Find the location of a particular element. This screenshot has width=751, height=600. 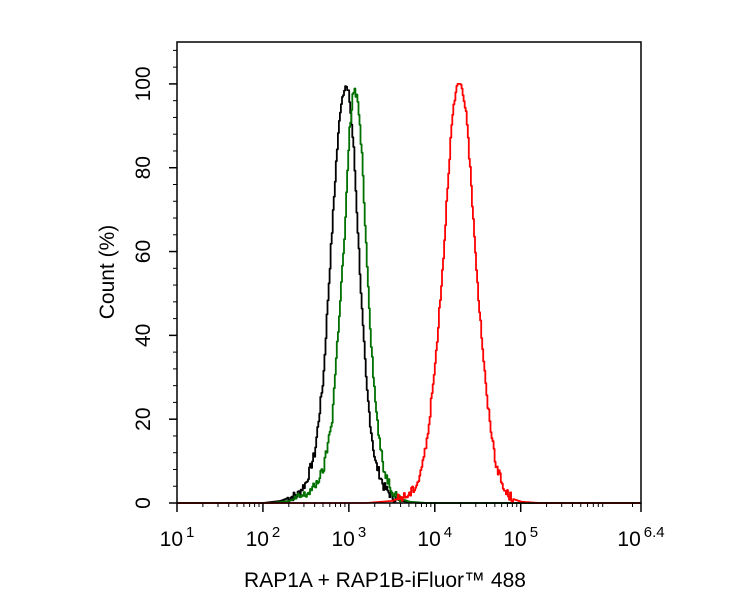

x-tick-label: 10 3 is located at coordinates (349, 537).